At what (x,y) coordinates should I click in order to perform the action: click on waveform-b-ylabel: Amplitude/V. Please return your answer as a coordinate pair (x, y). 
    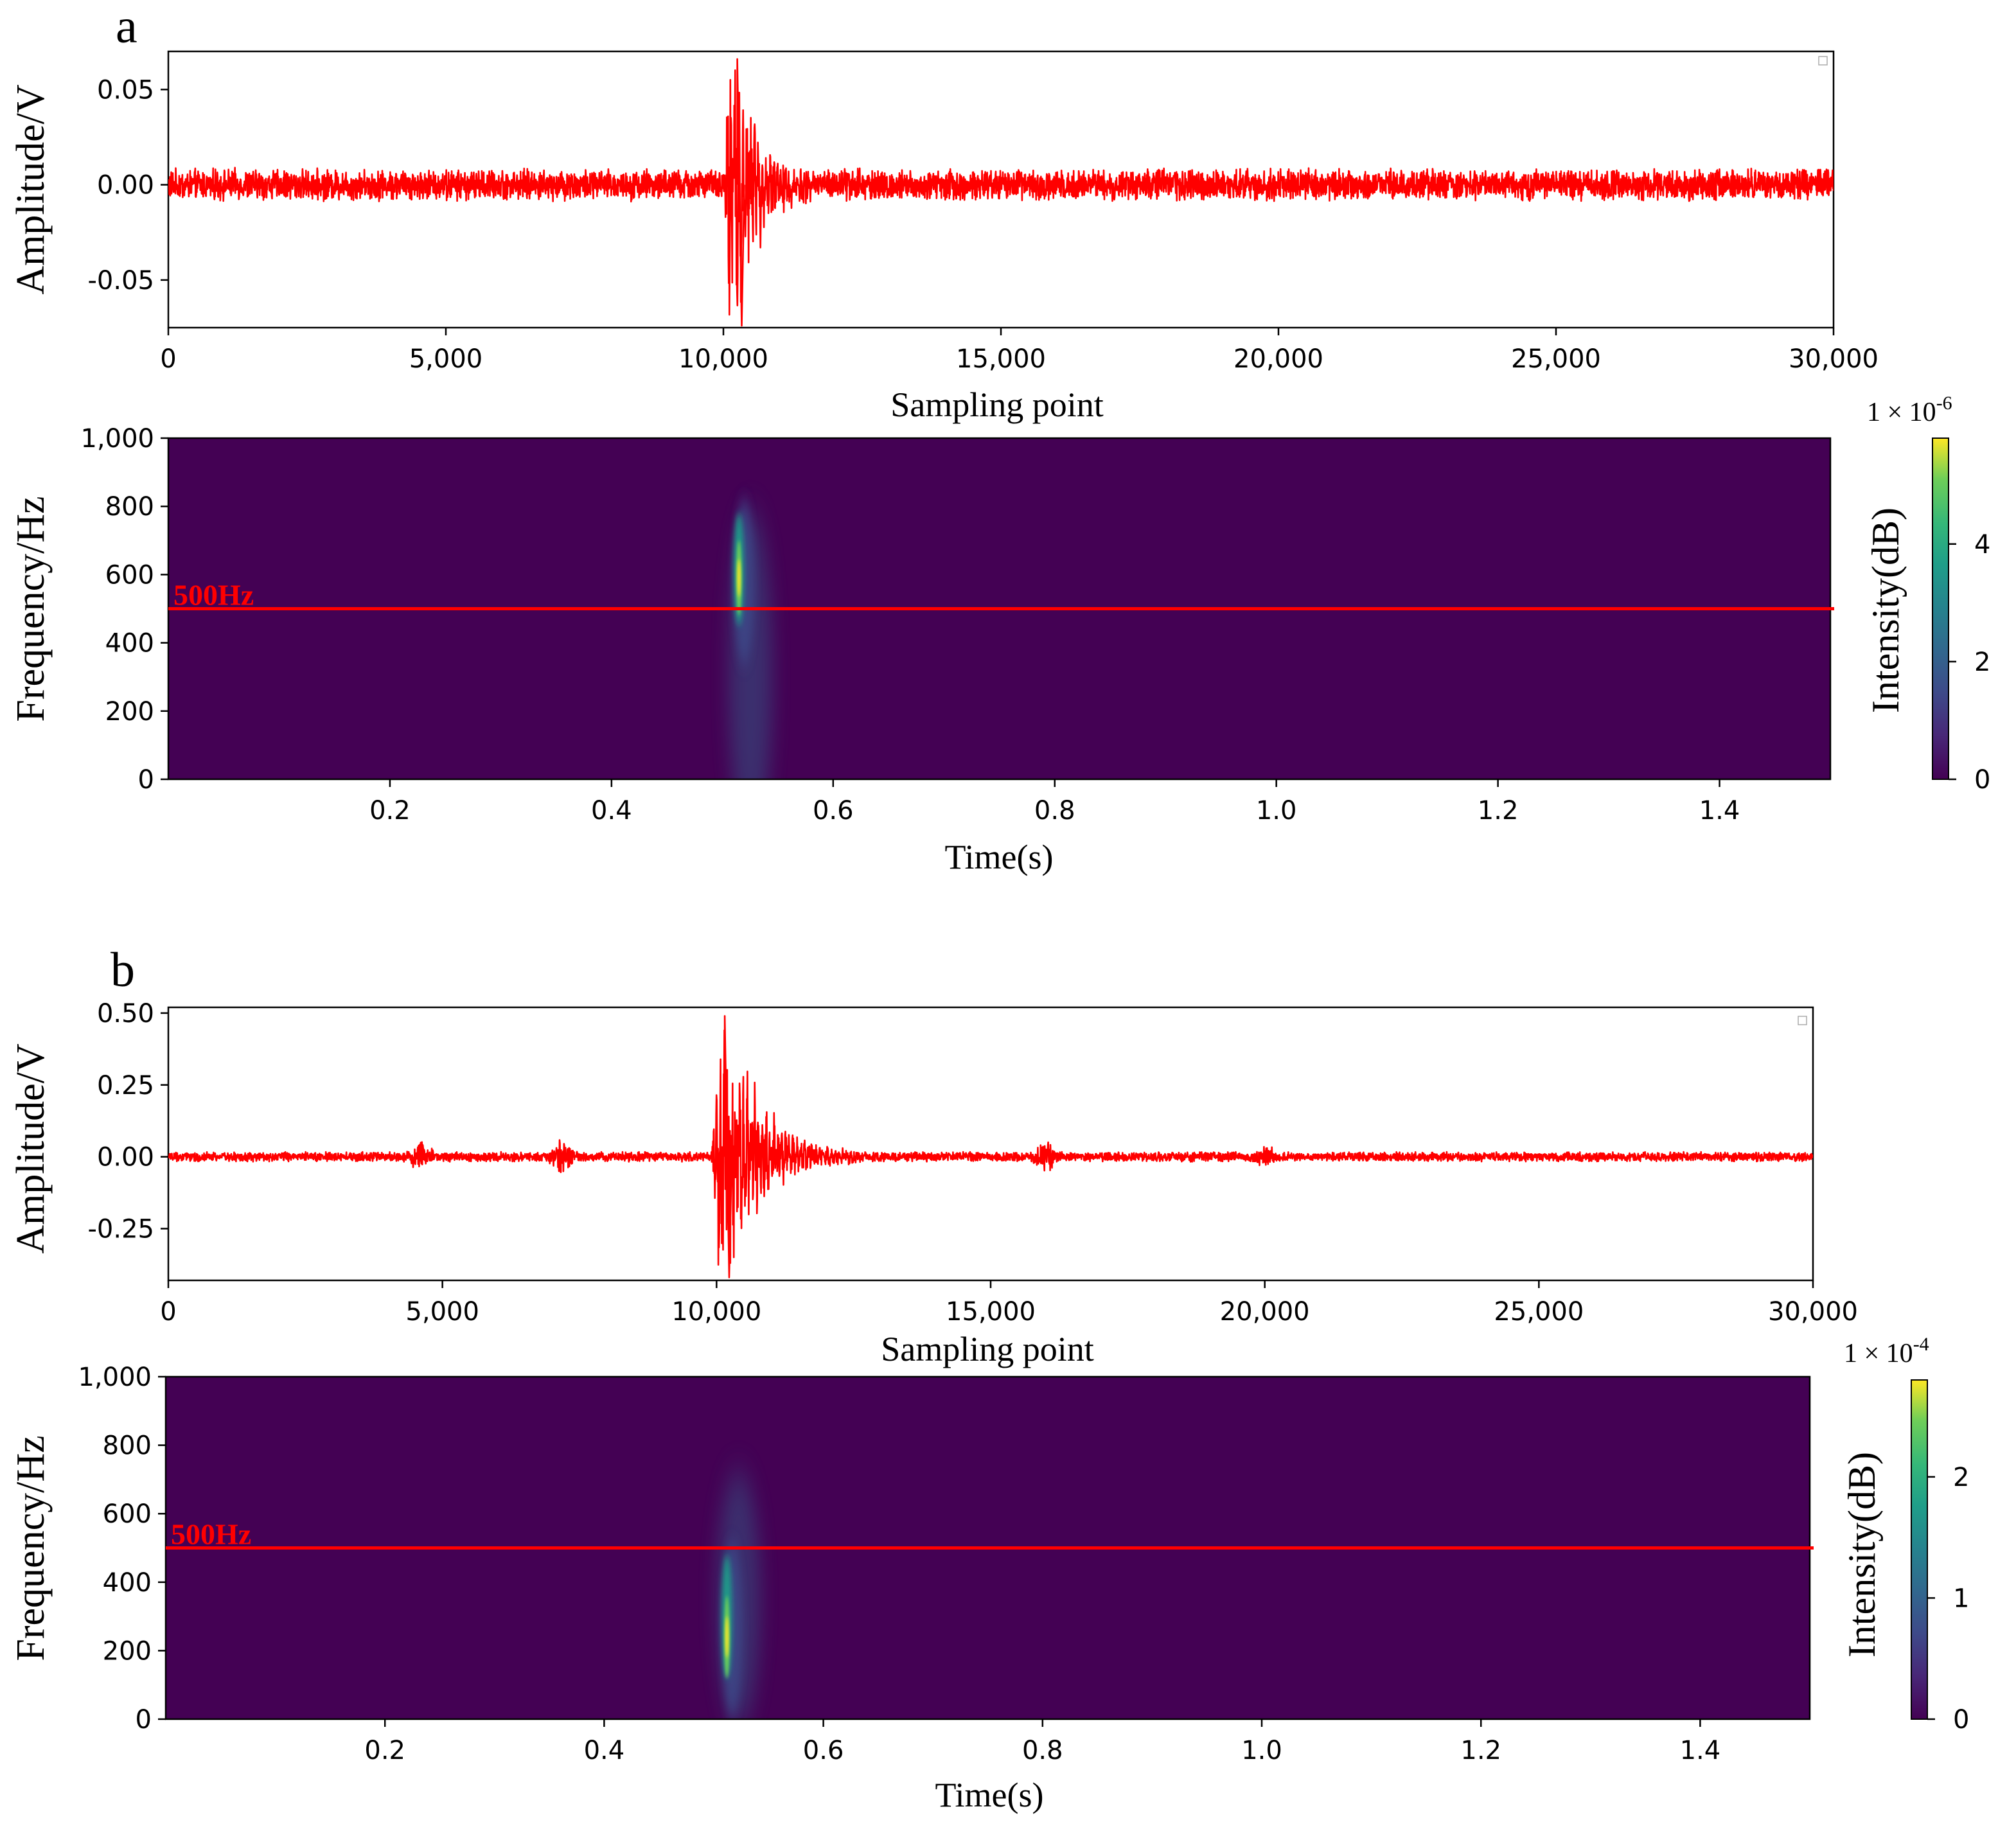
    Looking at the image, I should click on (31, 1148).